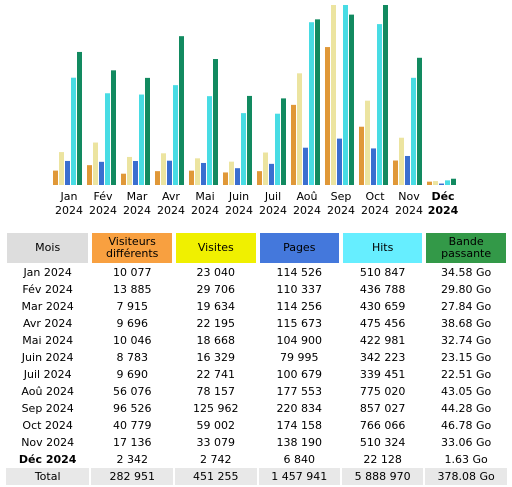  I want to click on value-cell: 46.78 Go, so click(466, 425).